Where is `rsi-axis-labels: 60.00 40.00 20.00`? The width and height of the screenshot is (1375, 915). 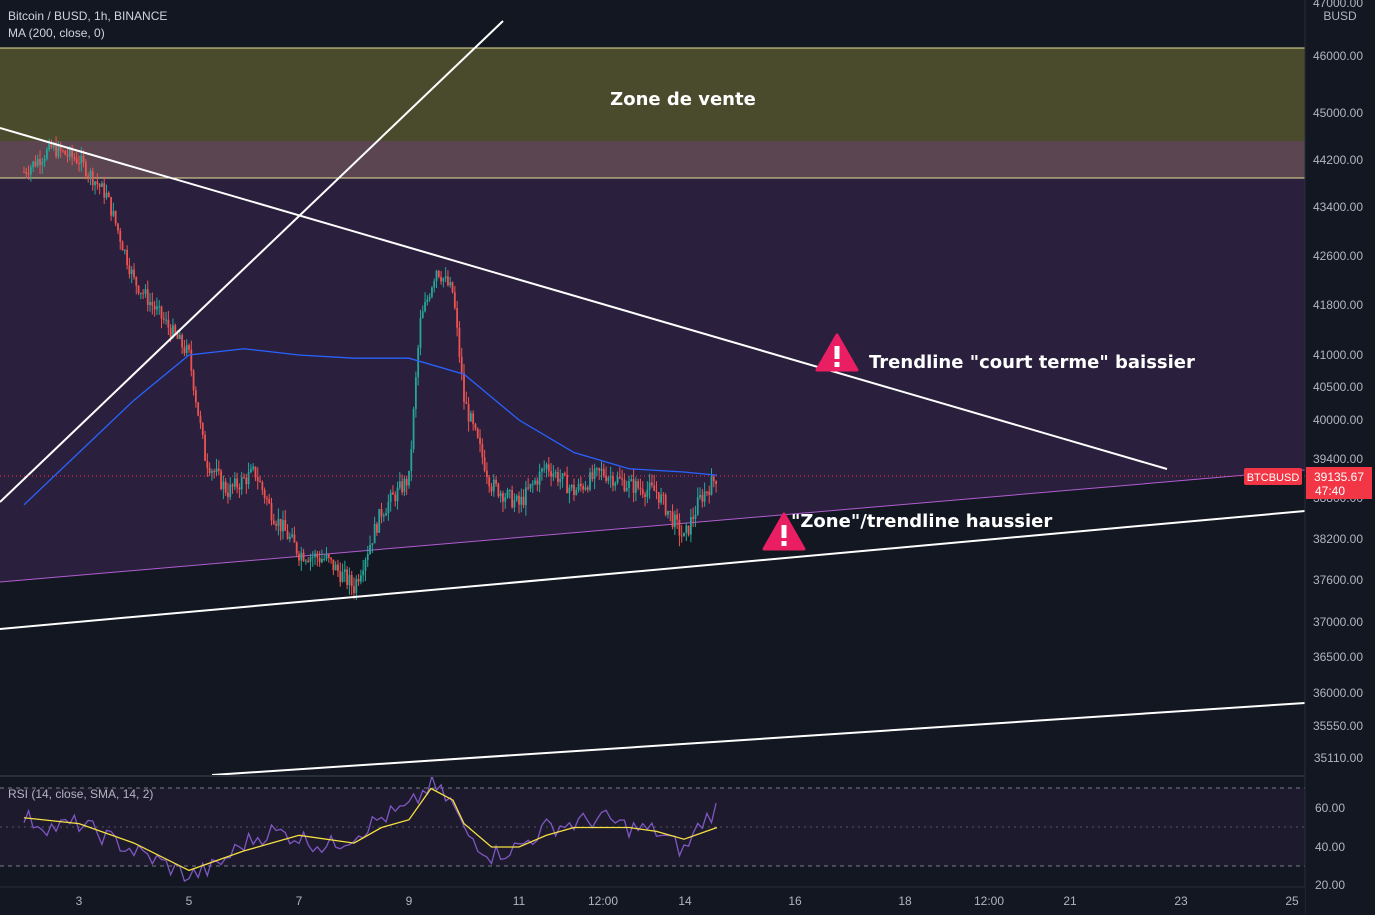
rsi-axis-labels: 60.00 40.00 20.00 is located at coordinates (1330, 846).